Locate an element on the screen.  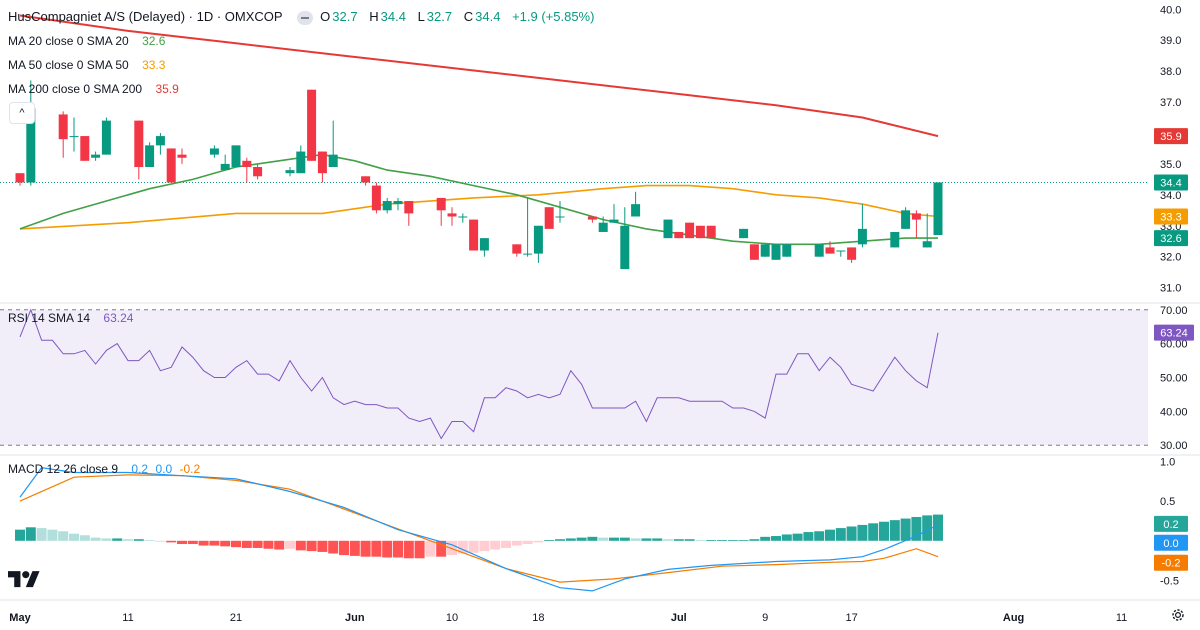
ma200-legend: MA 200 close 0 SMA 200 35.9 is located at coordinates (95, 89).